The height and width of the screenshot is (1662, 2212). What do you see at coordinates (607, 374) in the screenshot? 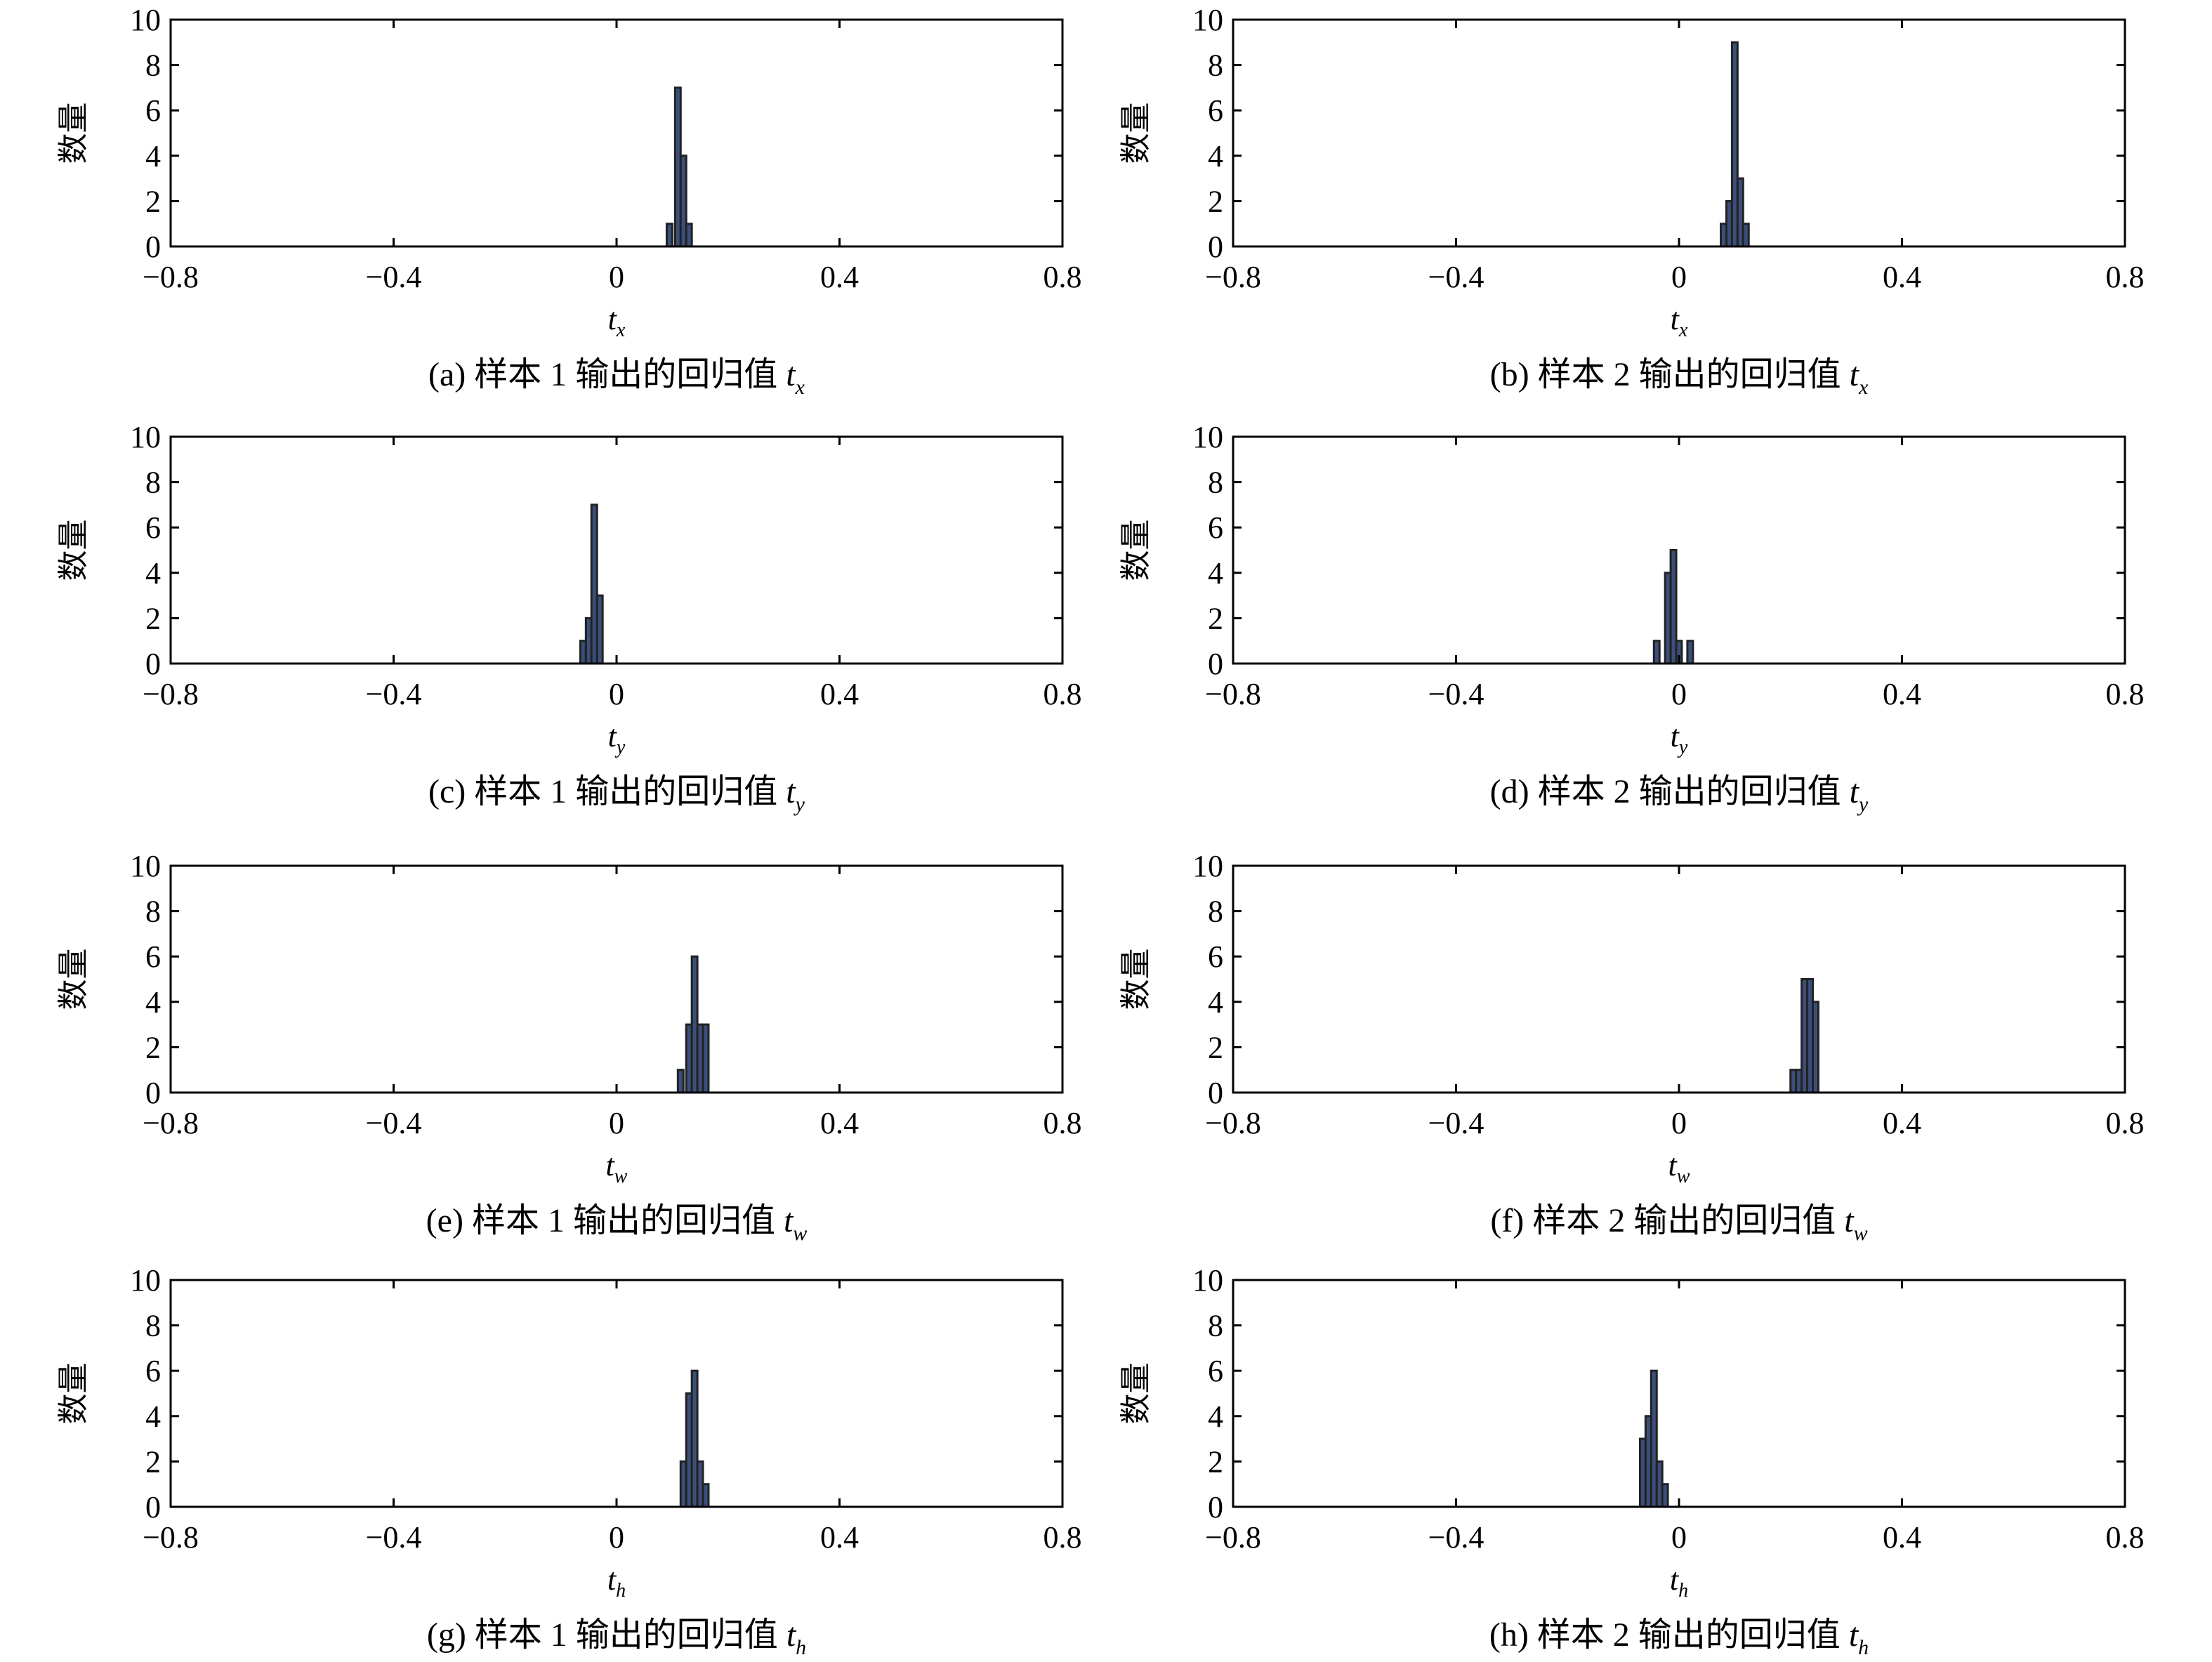
I see `caption-text: (a) 样本 1 输出的回归值` at bounding box center [607, 374].